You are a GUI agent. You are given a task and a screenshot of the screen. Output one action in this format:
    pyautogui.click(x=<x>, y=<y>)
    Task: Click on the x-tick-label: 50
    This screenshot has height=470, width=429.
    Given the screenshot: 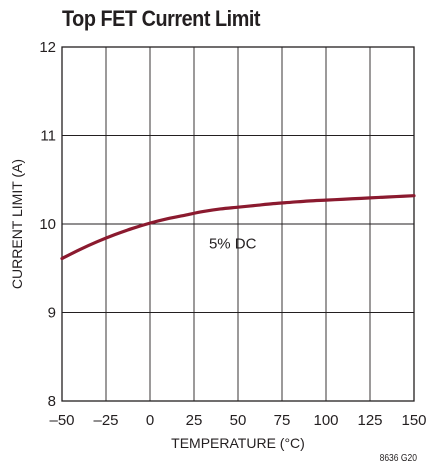 What is the action you would take?
    pyautogui.click(x=238, y=420)
    